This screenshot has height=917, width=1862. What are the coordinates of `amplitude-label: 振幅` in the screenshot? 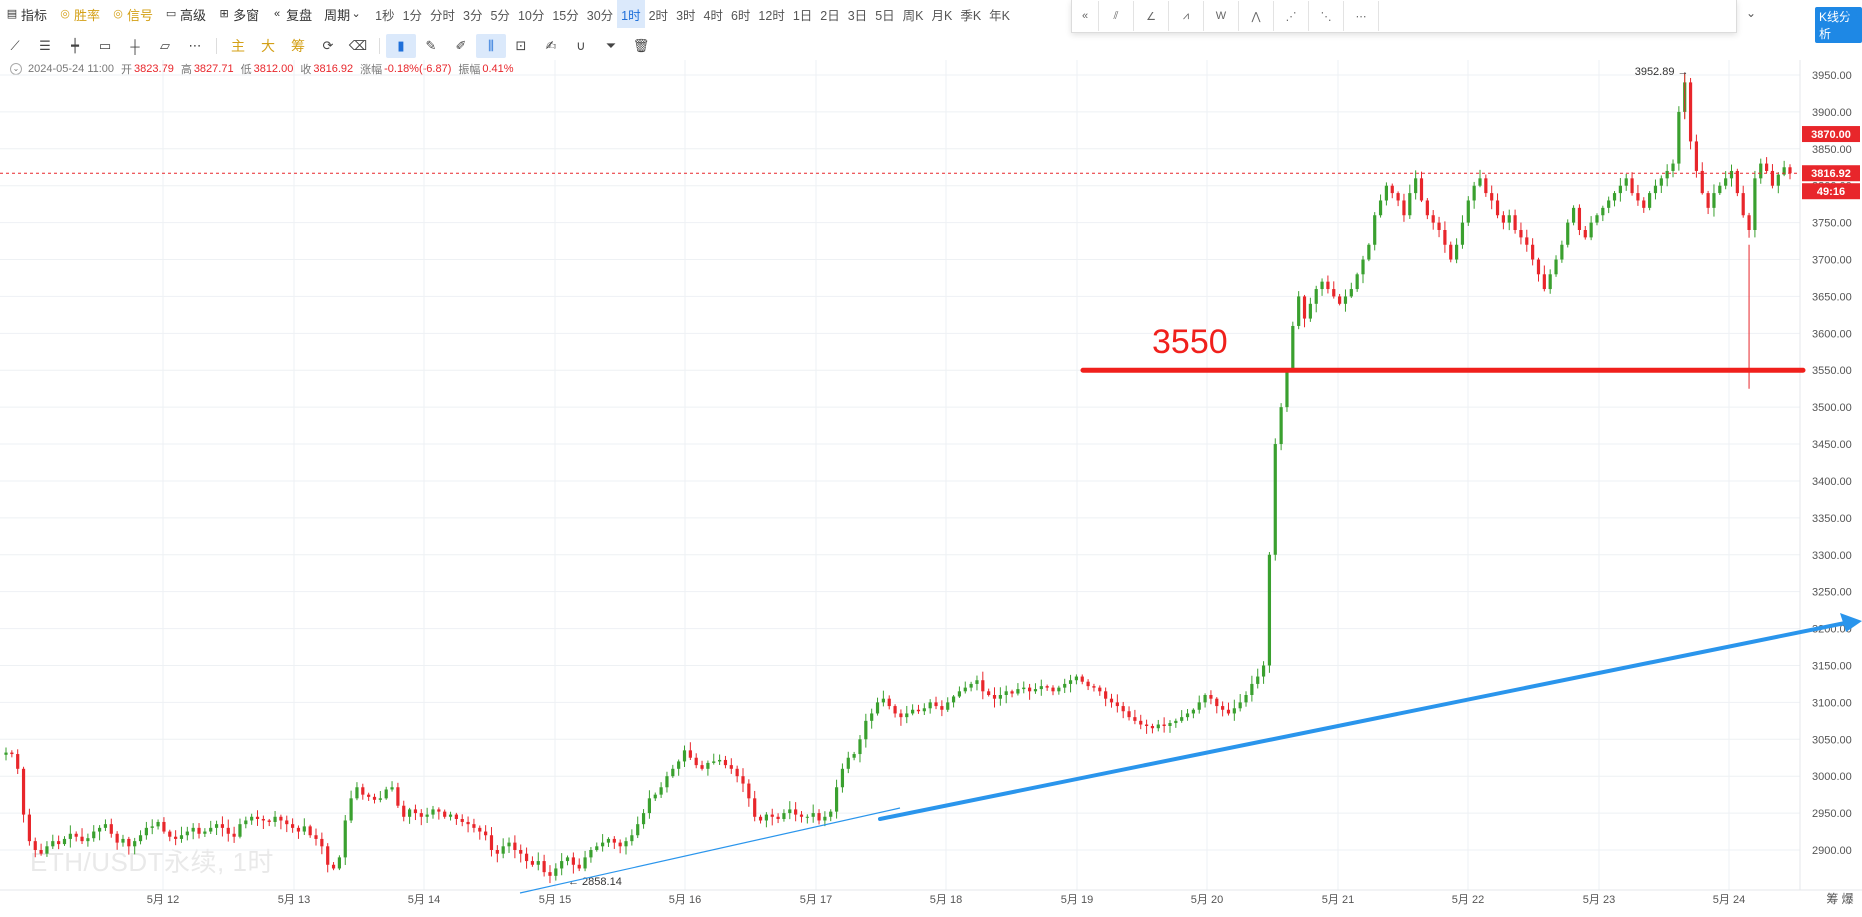 It's located at (469, 70).